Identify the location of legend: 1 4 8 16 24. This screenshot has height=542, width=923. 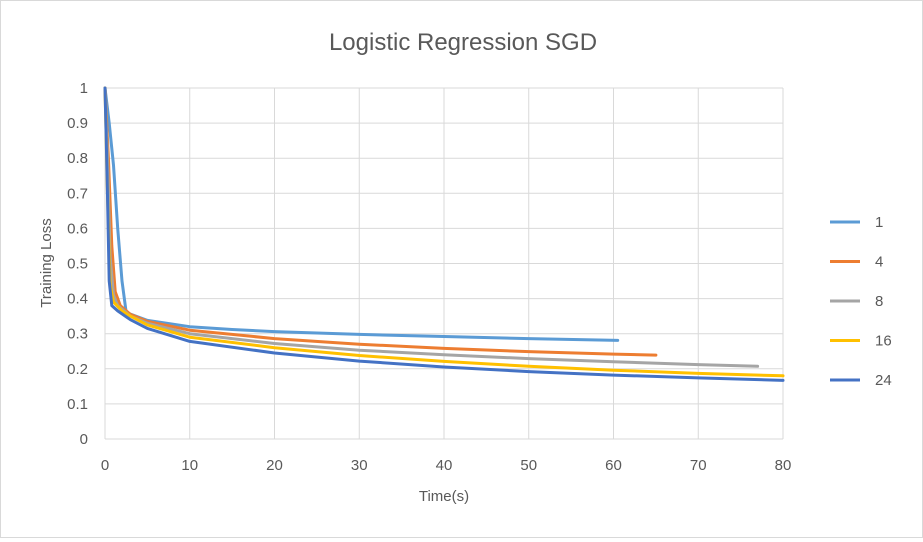
(861, 301).